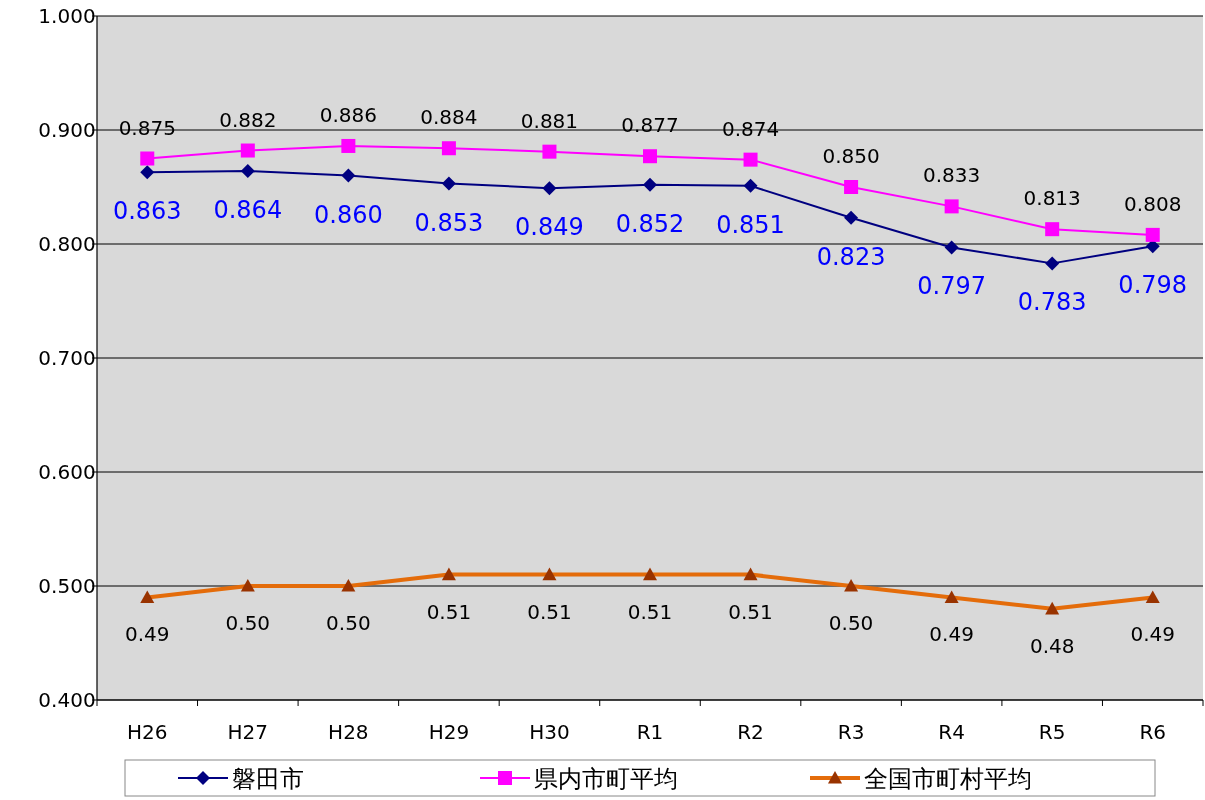 This screenshot has height=800, width=1205. I want to click on x-tick-label: H30, so click(549, 732).